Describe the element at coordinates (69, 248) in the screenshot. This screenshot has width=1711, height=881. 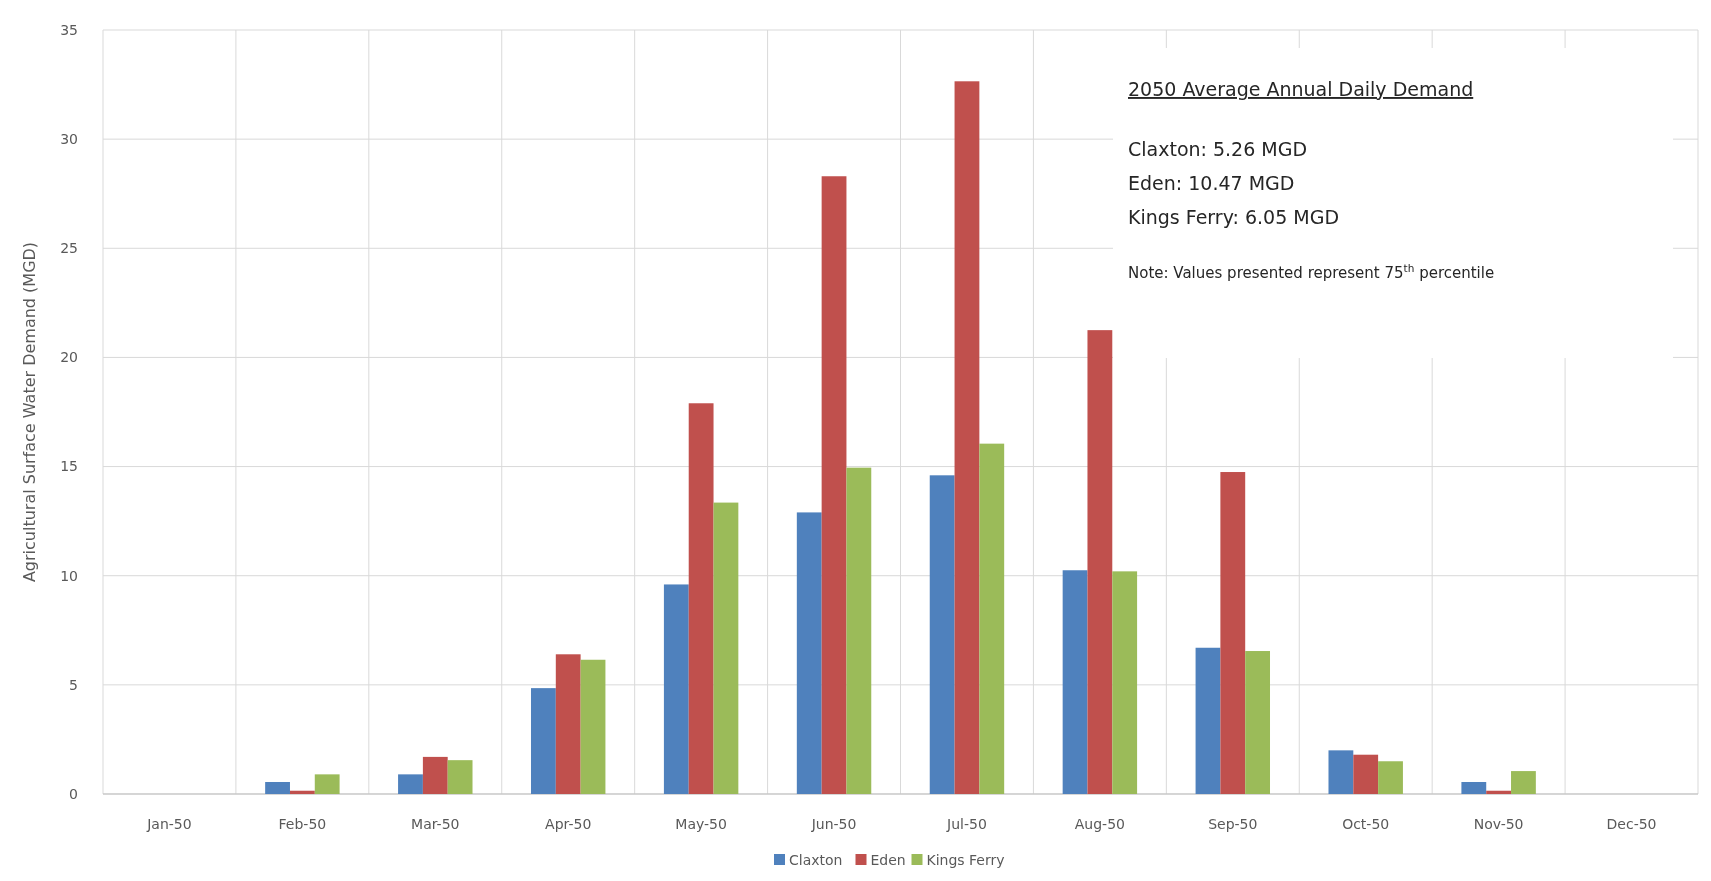
I see `y-tick-label: 25` at that location.